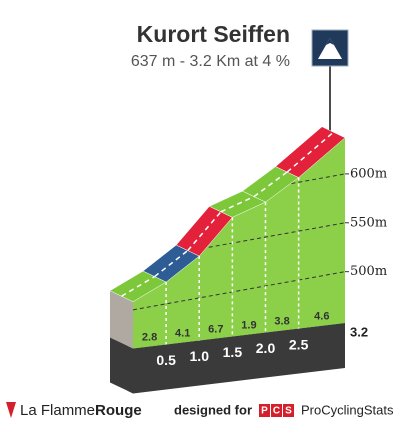 This screenshot has height=432, width=405. Describe the element at coordinates (182, 333) in the screenshot. I see `gradient-label: 4.1` at that location.